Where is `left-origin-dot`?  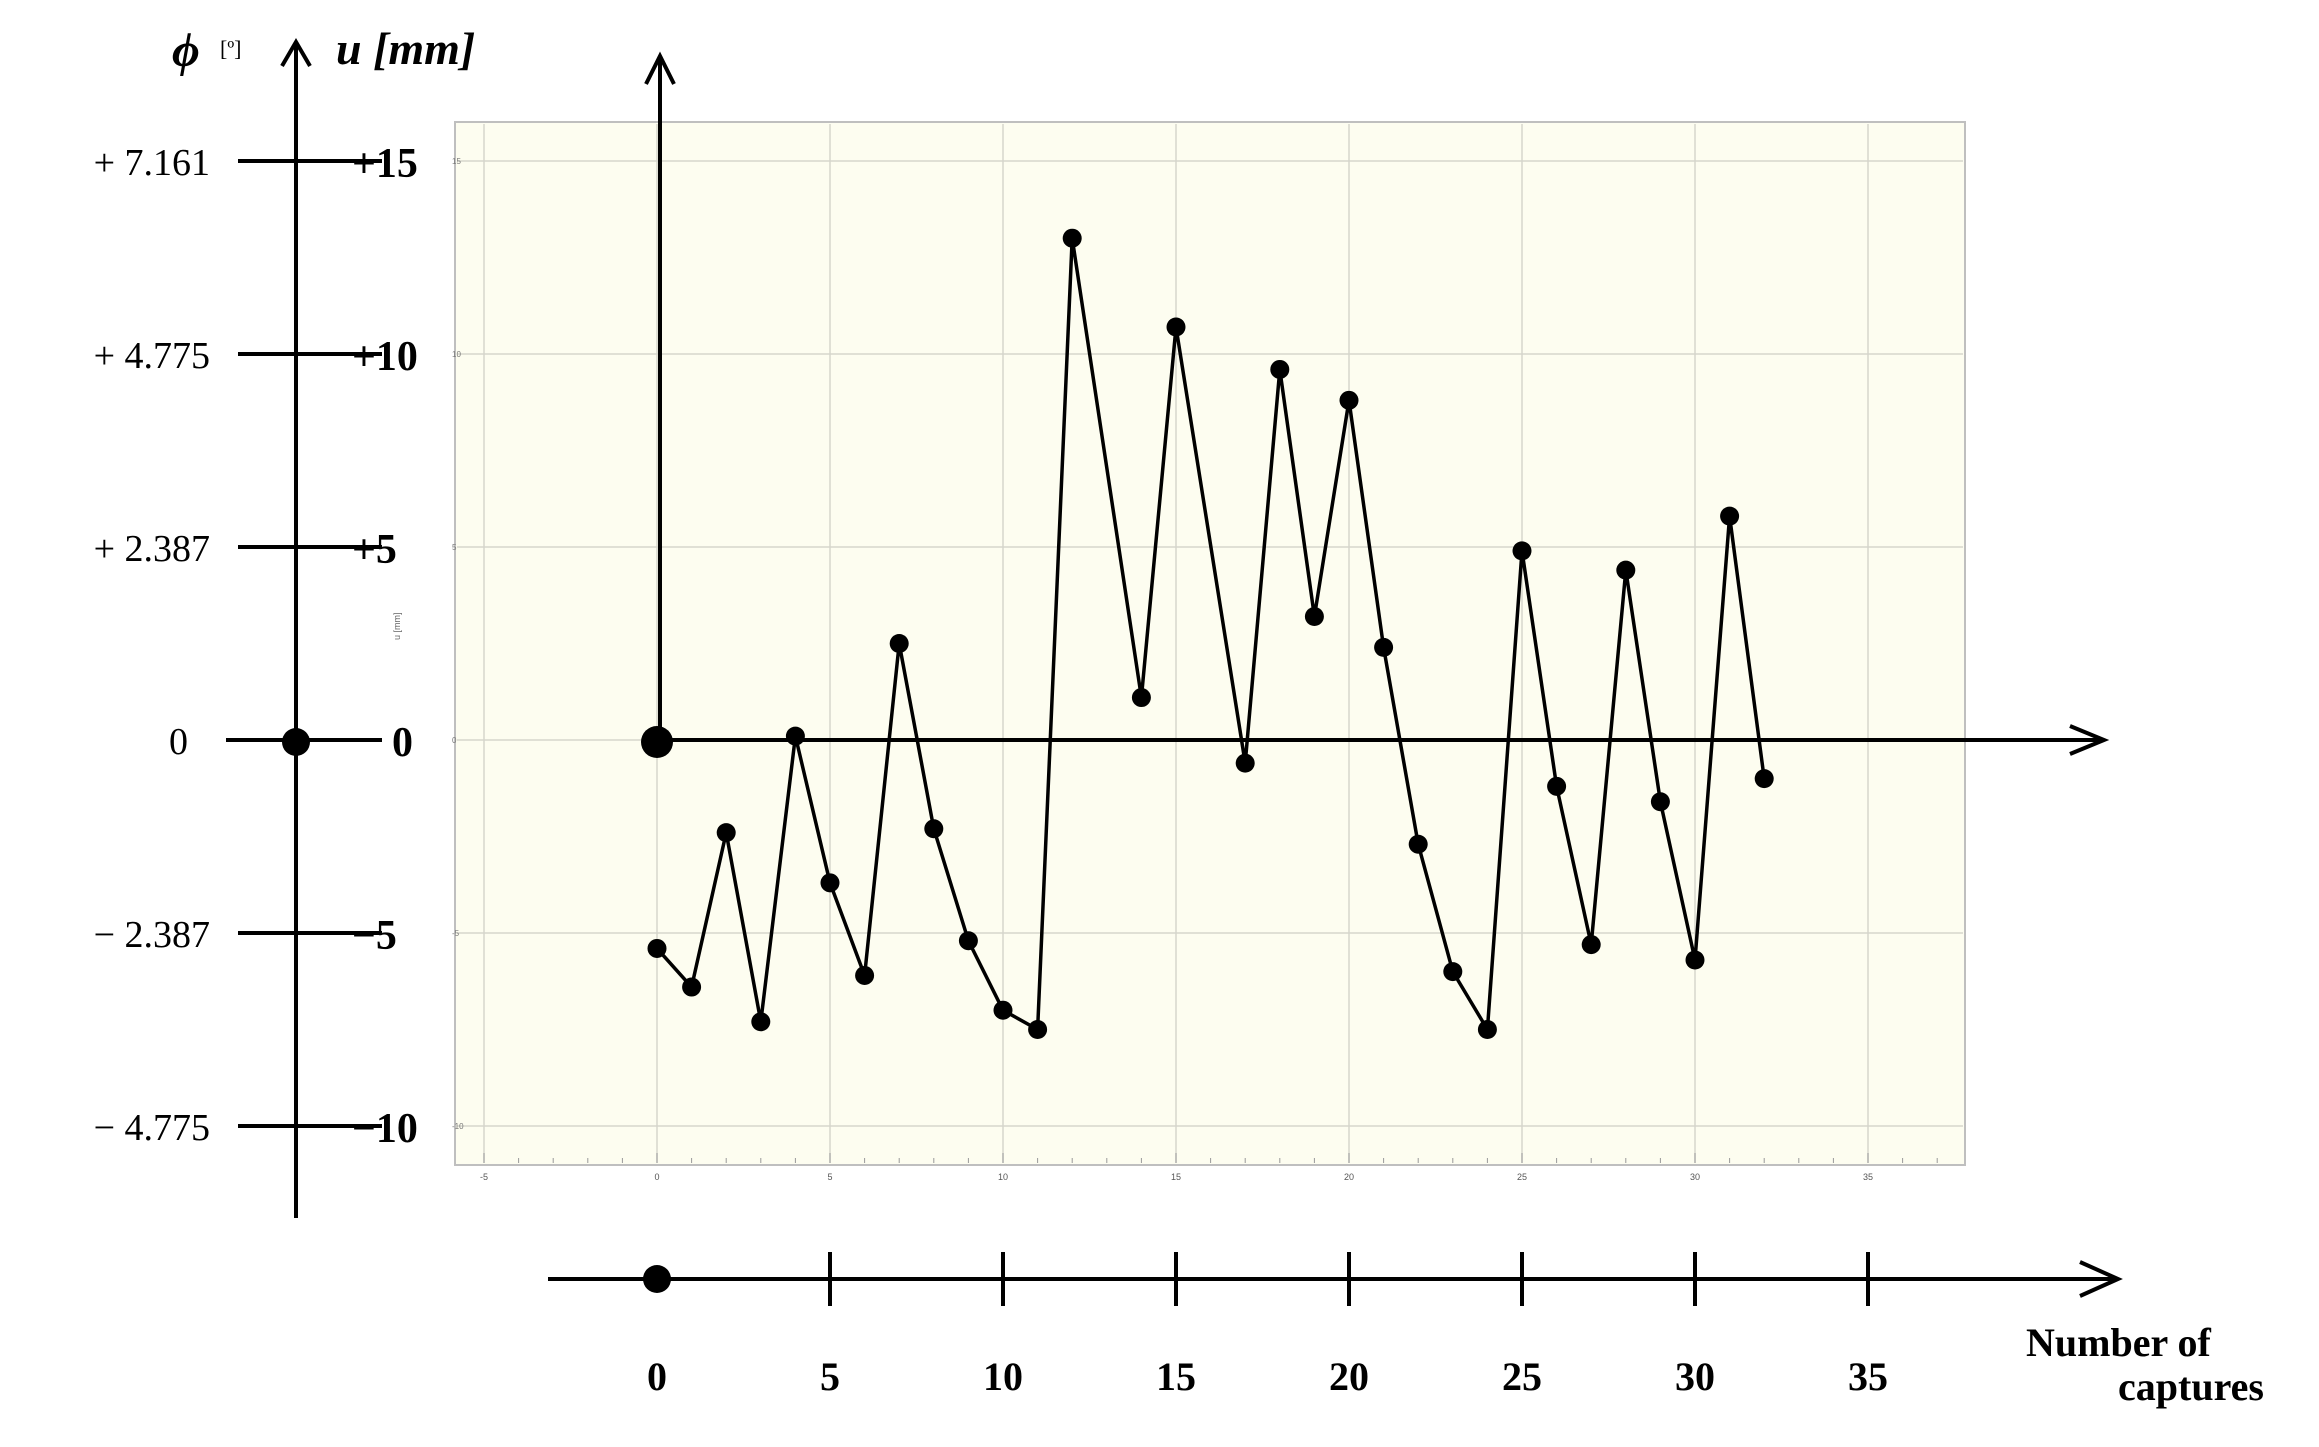
left-origin-dot is located at coordinates (296, 742).